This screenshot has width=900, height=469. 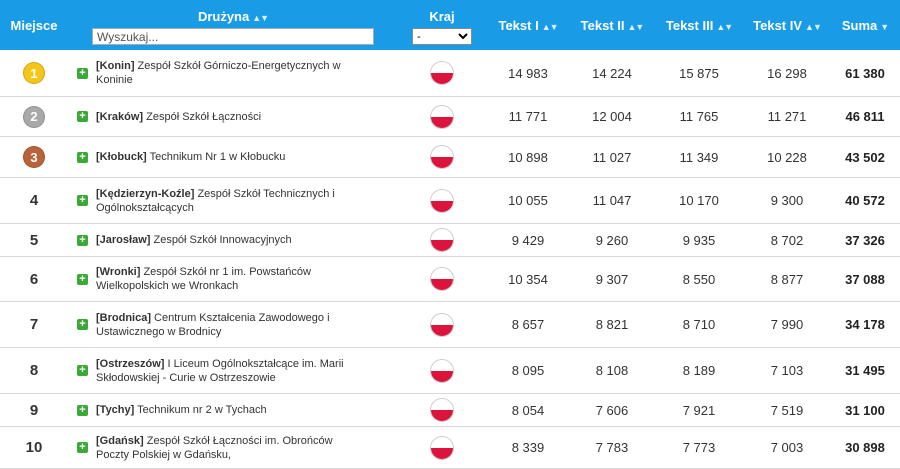 I want to click on header-text-4: Tekst IV ▲▼, so click(x=787, y=25).